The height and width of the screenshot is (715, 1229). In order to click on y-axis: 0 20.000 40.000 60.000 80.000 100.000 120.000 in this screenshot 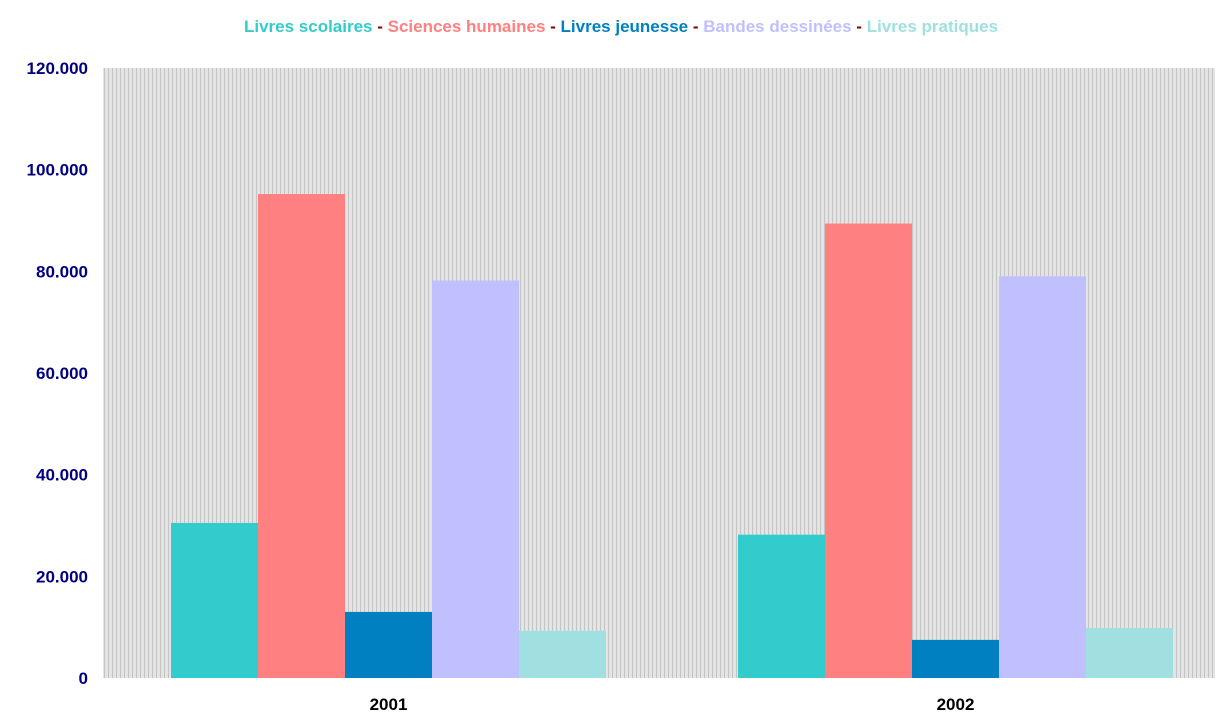, I will do `click(57, 373)`.